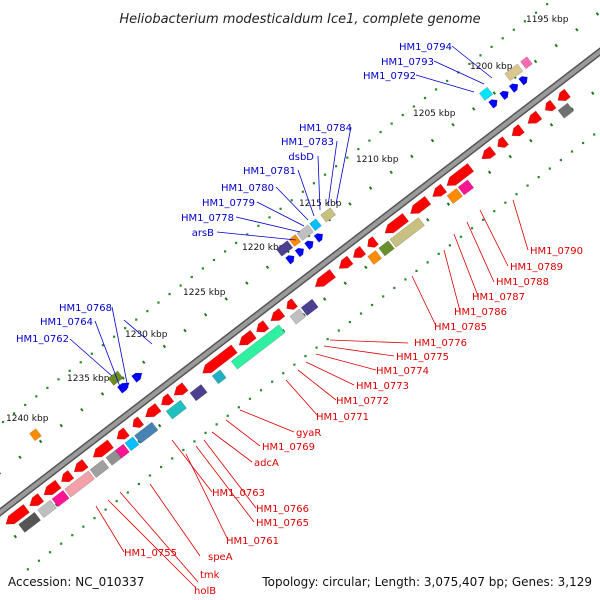 The image size is (600, 600). I want to click on tick-label-1235: 1235 kbp, so click(88, 379).